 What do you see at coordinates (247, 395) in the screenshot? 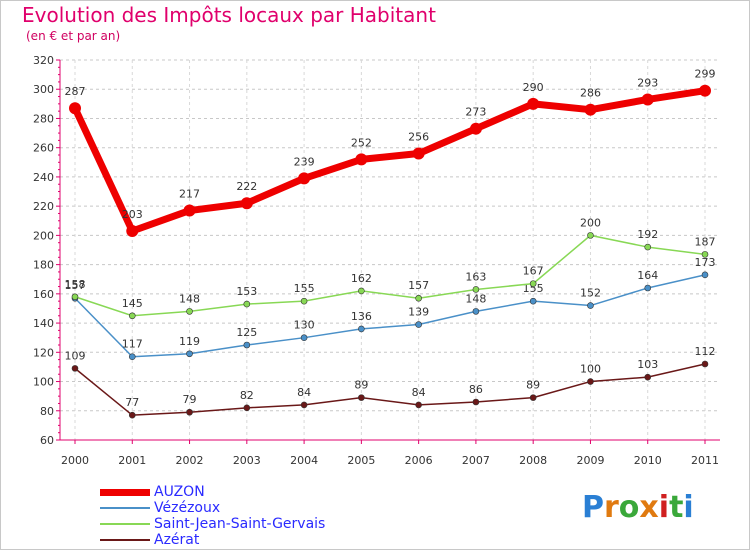
I see `data-label-azerat: 82` at bounding box center [247, 395].